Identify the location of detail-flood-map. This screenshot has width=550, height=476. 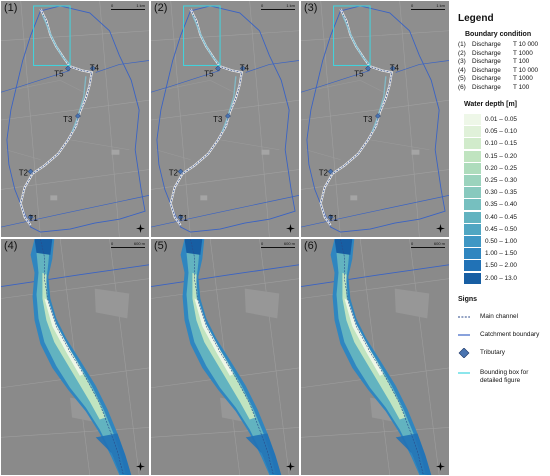
(75, 357).